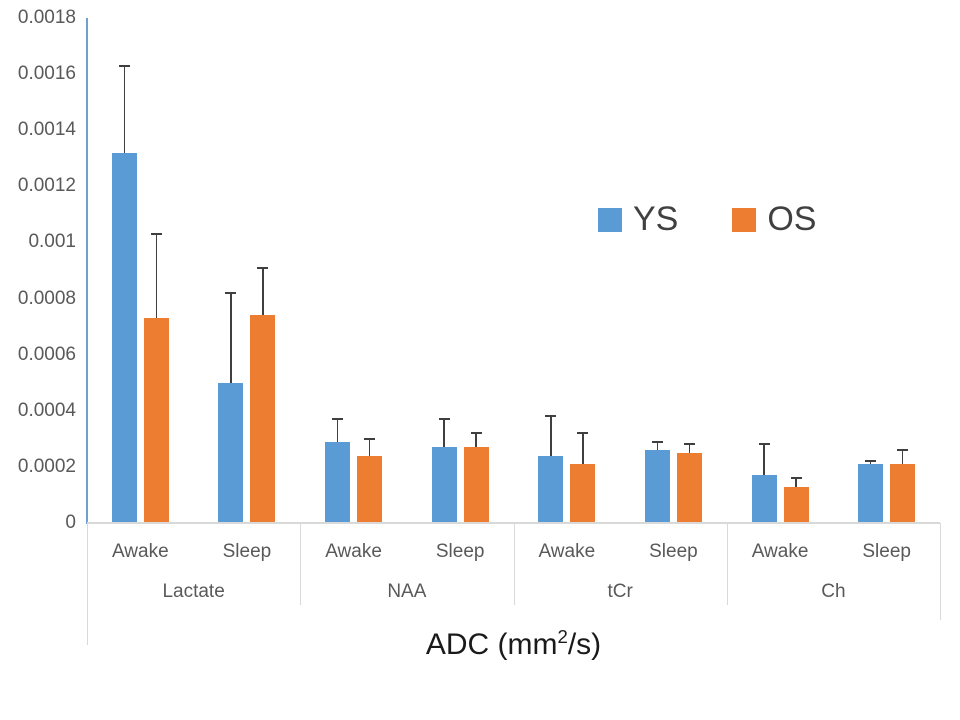 The height and width of the screenshot is (720, 960). What do you see at coordinates (46, 74) in the screenshot?
I see `y-tick-label: 0.0016` at bounding box center [46, 74].